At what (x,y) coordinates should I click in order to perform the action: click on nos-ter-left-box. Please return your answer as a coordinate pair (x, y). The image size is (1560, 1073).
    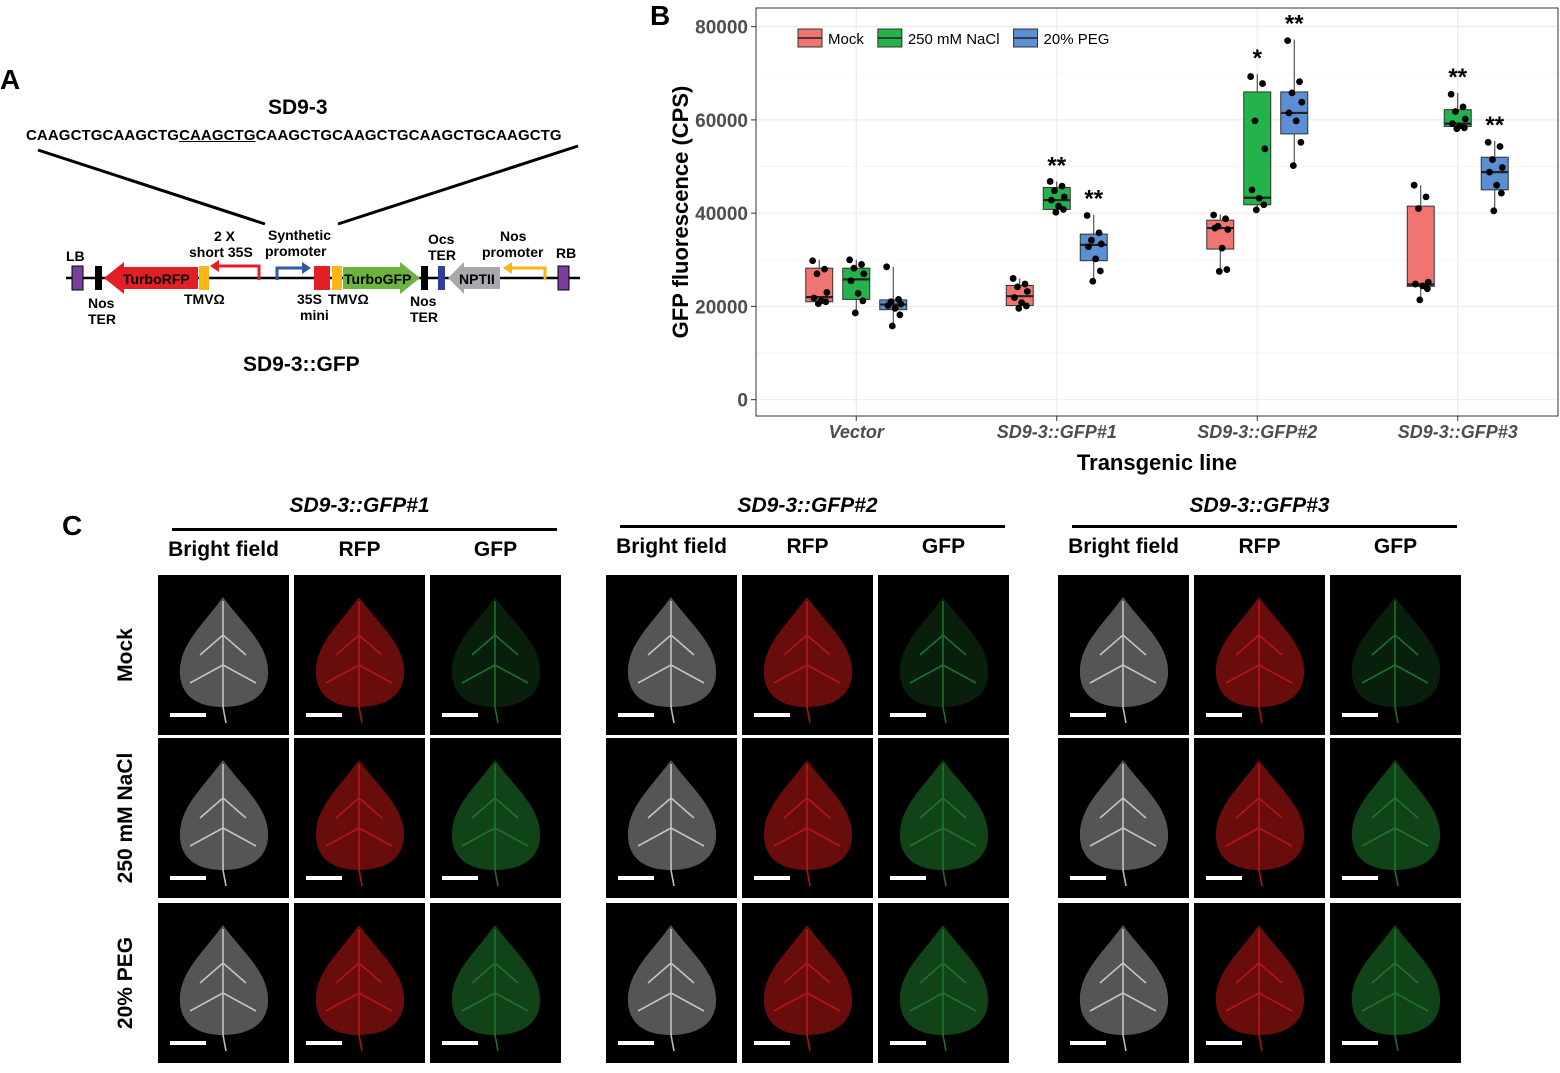
    Looking at the image, I should click on (98, 278).